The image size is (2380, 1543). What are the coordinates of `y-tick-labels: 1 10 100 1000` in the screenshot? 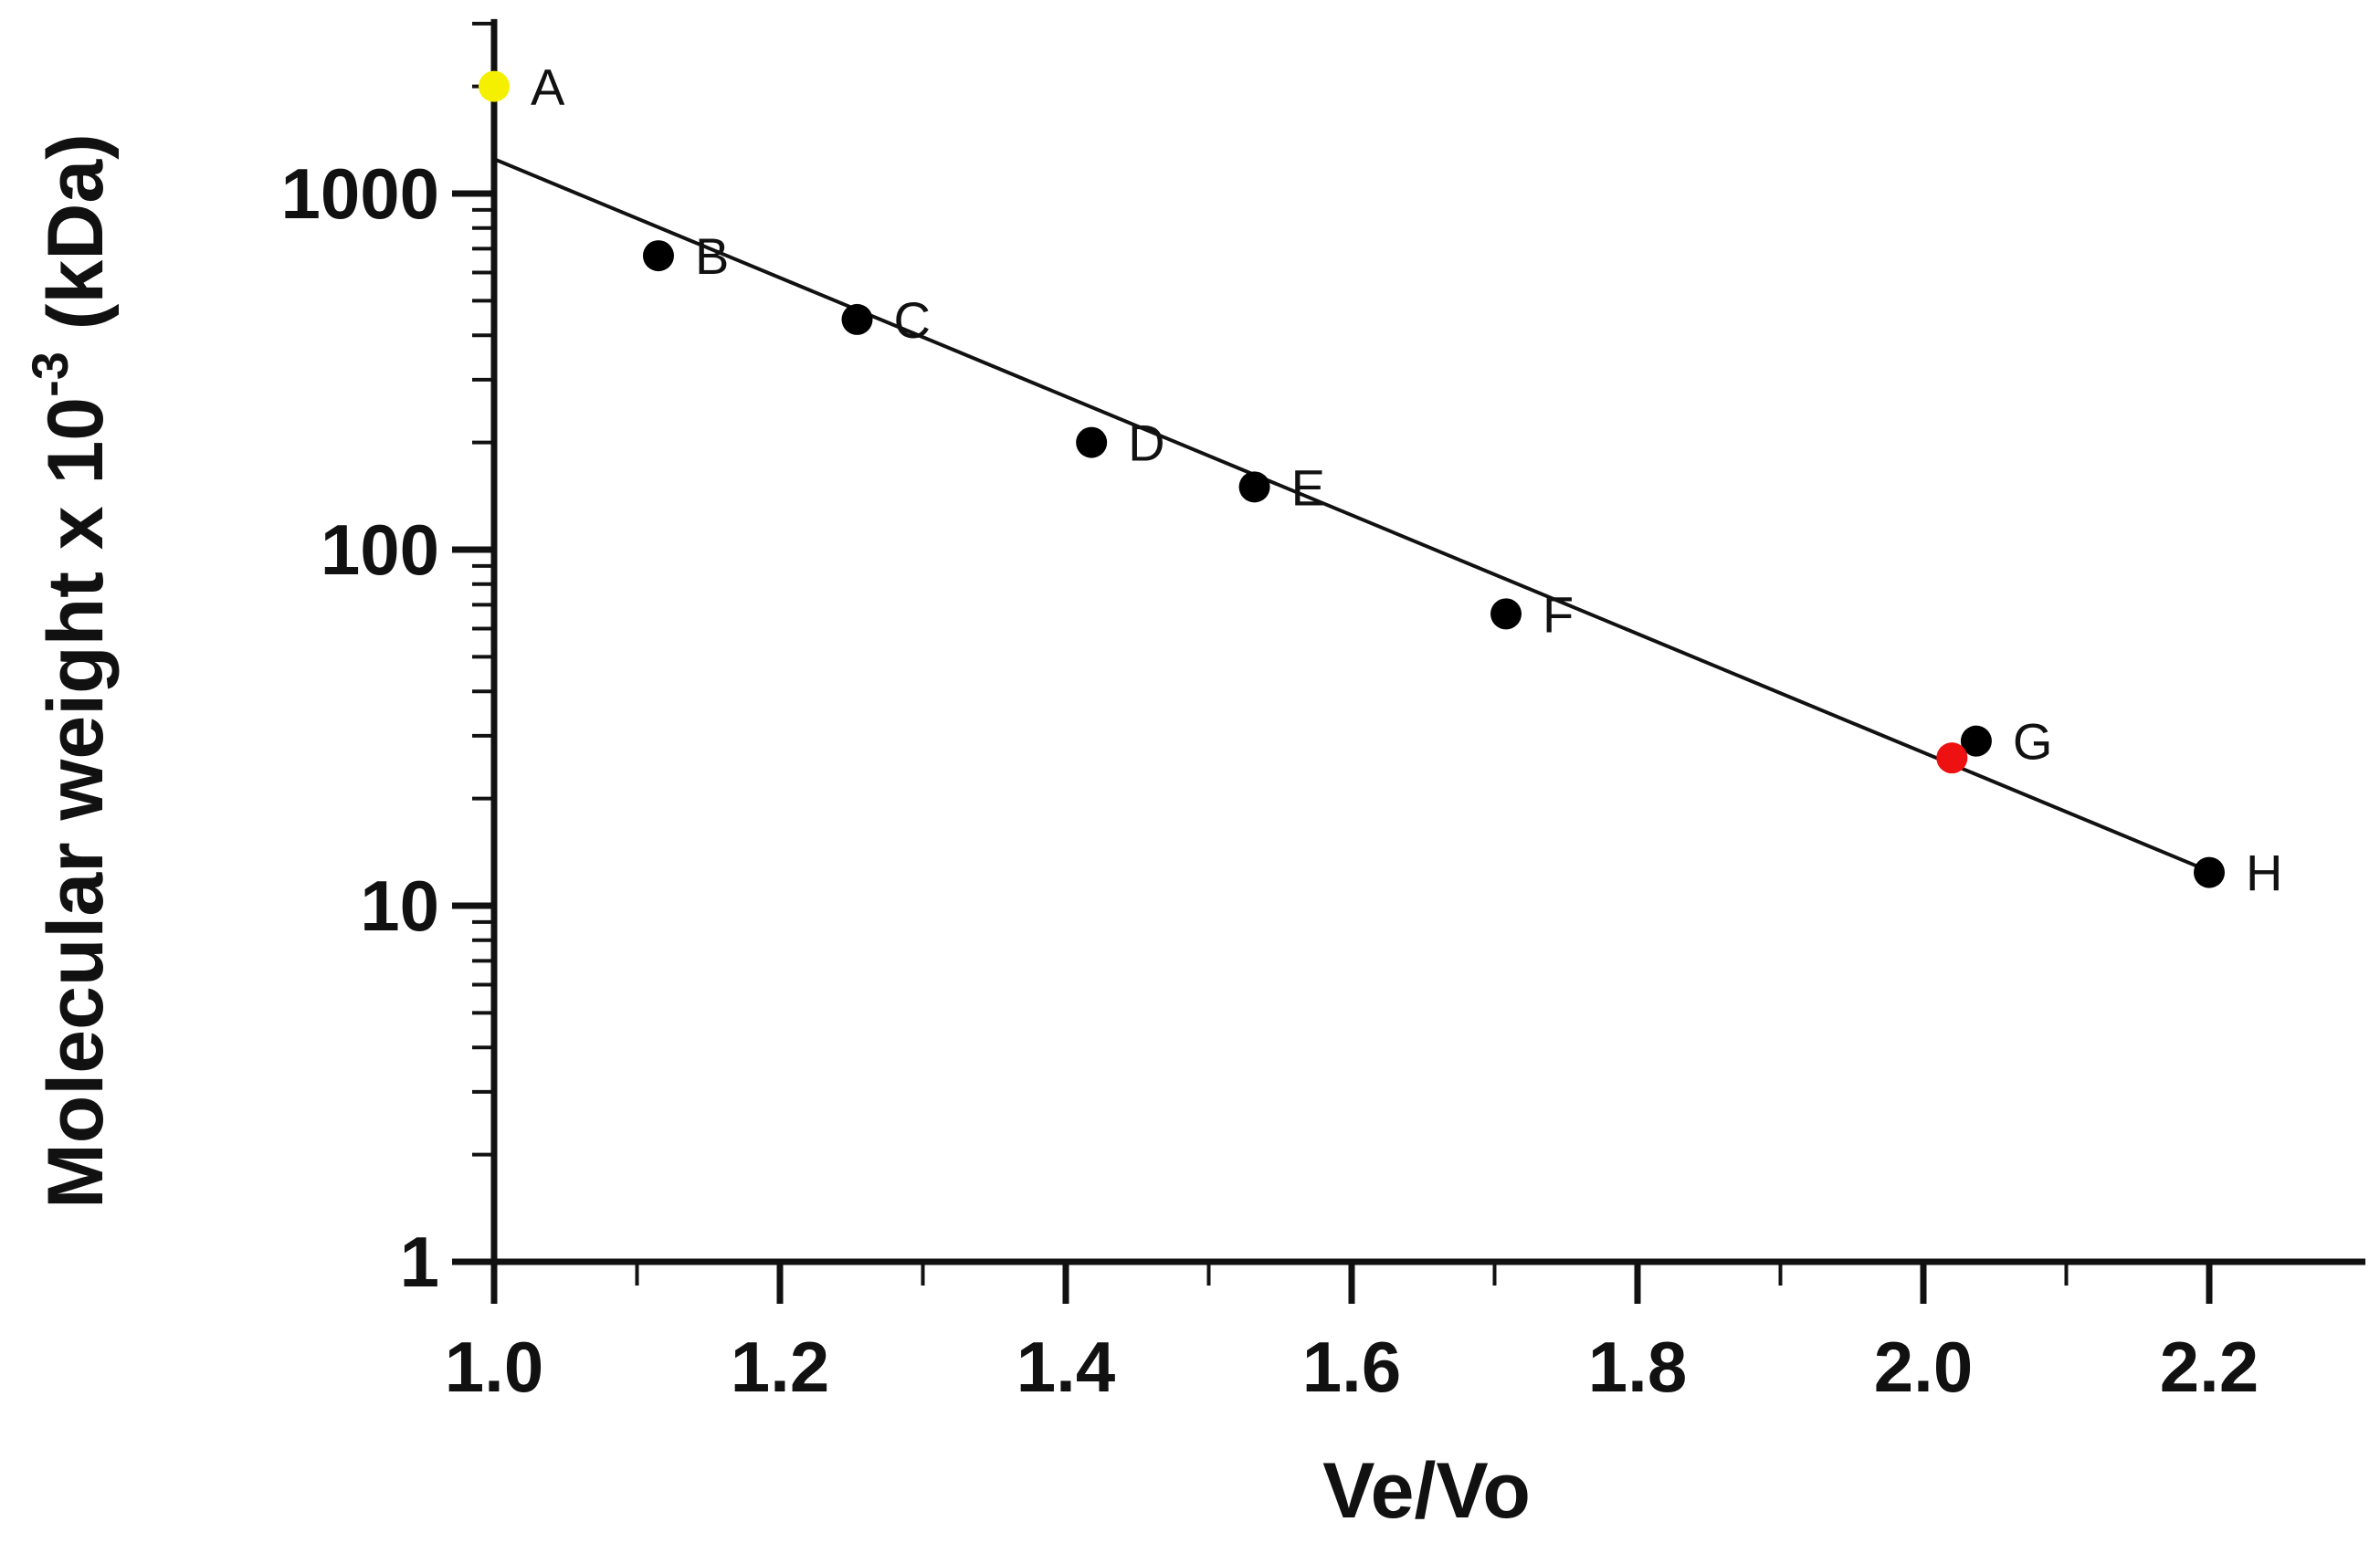 It's located at (360, 727).